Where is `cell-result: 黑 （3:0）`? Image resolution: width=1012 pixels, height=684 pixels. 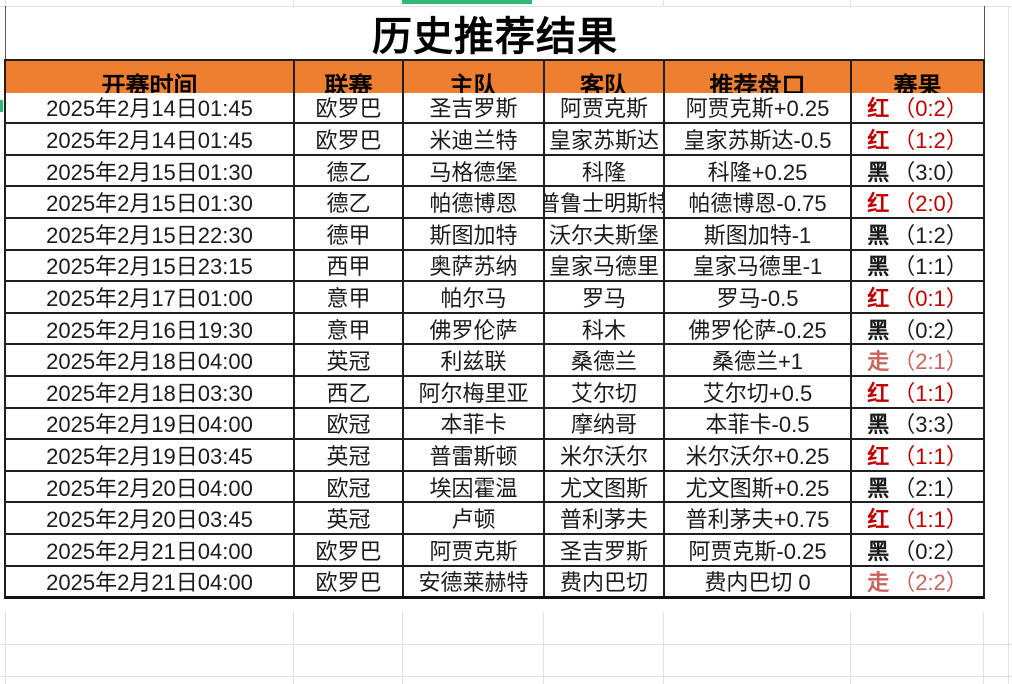
cell-result: 黑 （3:0） is located at coordinates (917, 170).